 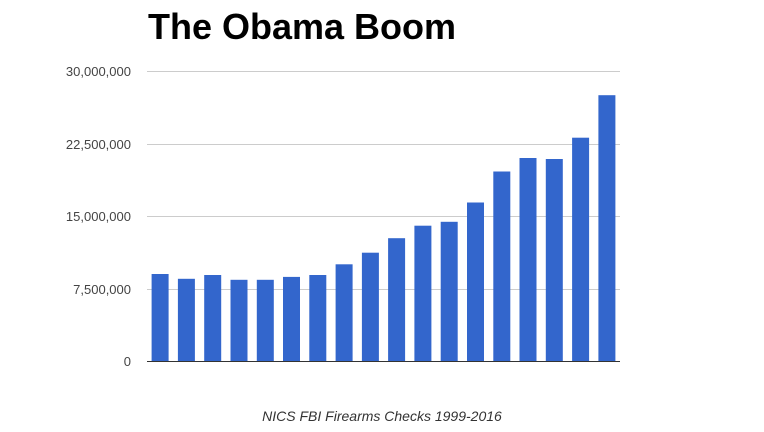 What do you see at coordinates (186, 319) in the screenshot?
I see `bar-2000` at bounding box center [186, 319].